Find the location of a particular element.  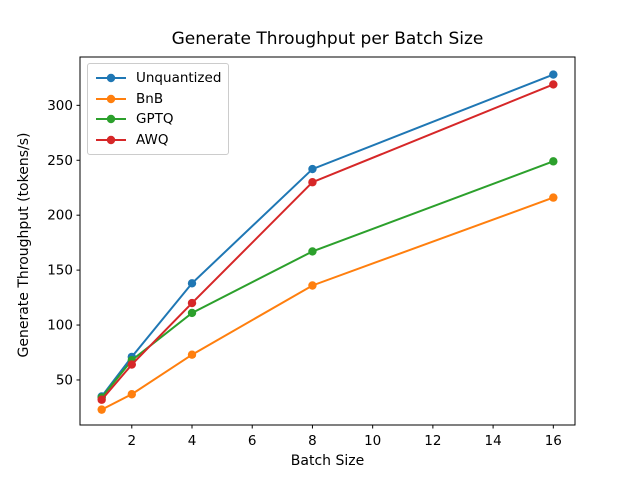

x-tick-label: 8 is located at coordinates (312, 441).